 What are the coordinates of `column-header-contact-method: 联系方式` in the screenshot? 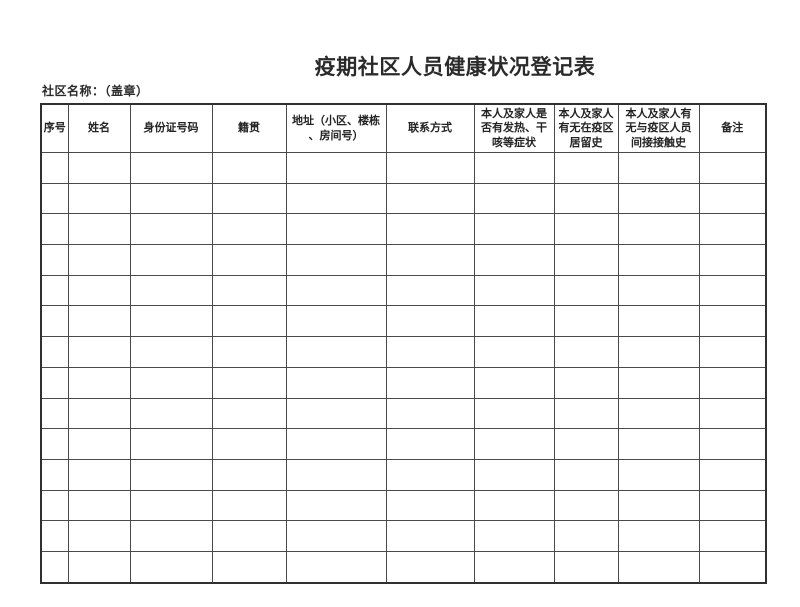 It's located at (430, 128).